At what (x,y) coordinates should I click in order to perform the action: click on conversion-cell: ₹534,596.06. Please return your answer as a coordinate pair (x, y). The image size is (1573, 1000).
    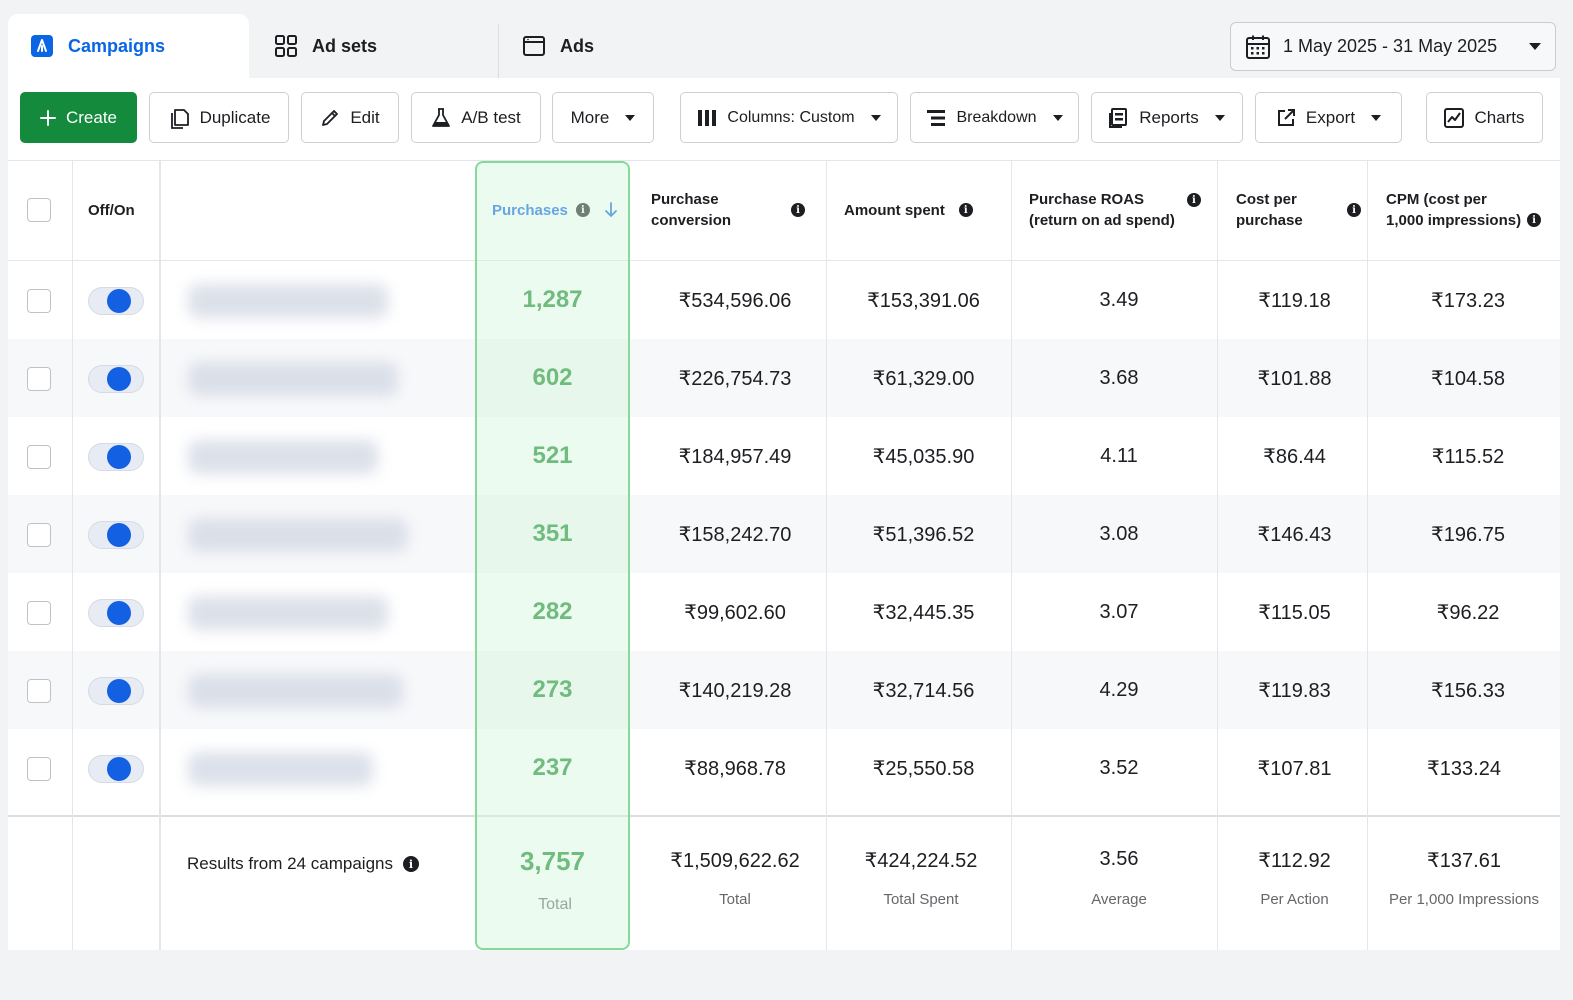
    Looking at the image, I should click on (735, 300).